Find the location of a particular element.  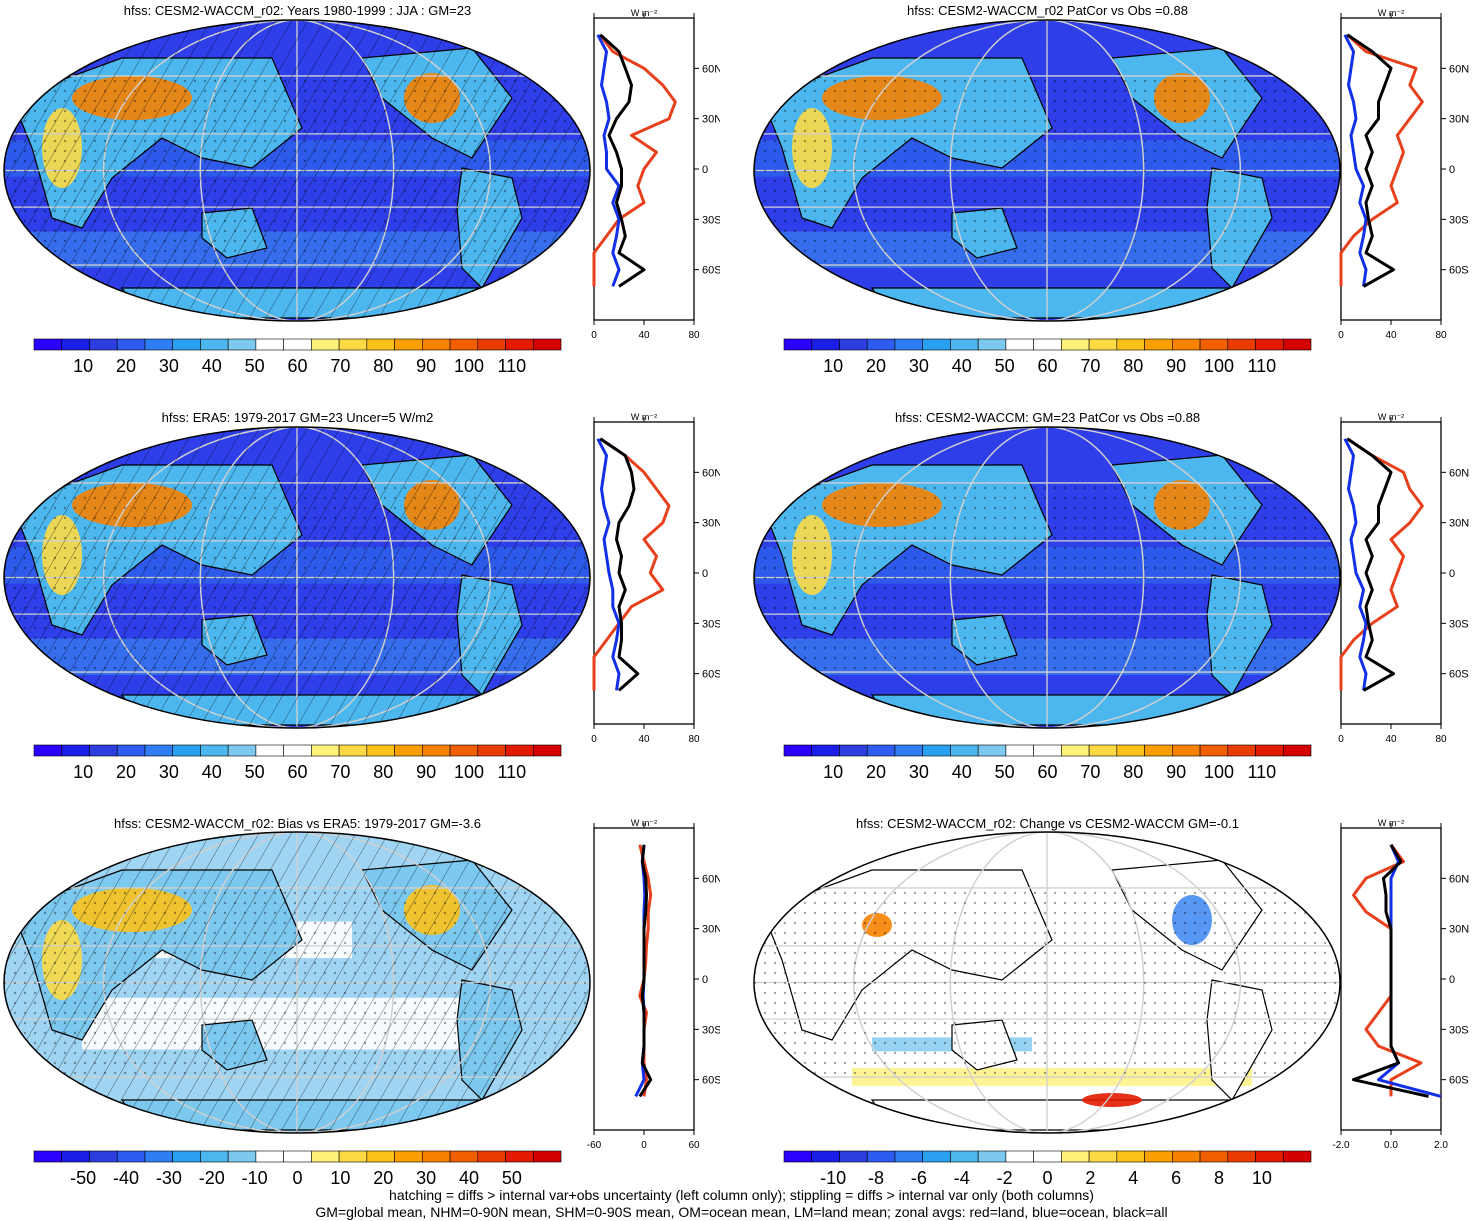

colorbar-1: 10 20 30 40 50 60 70 80 90 100 110 is located at coordinates (297, 357).